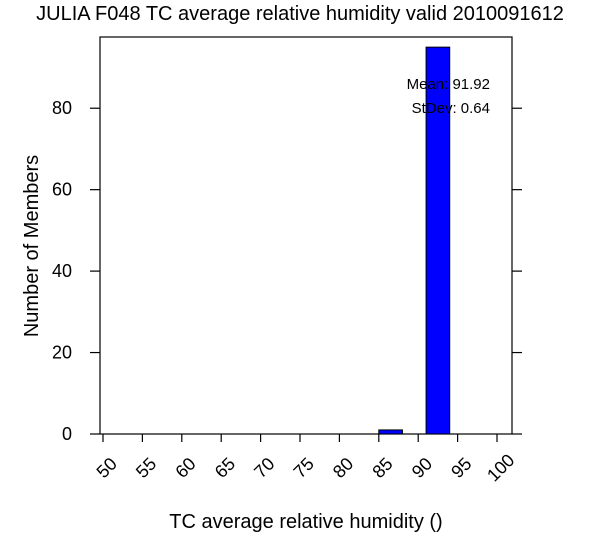 The width and height of the screenshot is (600, 535). Describe the element at coordinates (62, 271) in the screenshot. I see `y-tick-label-40: 40` at that location.